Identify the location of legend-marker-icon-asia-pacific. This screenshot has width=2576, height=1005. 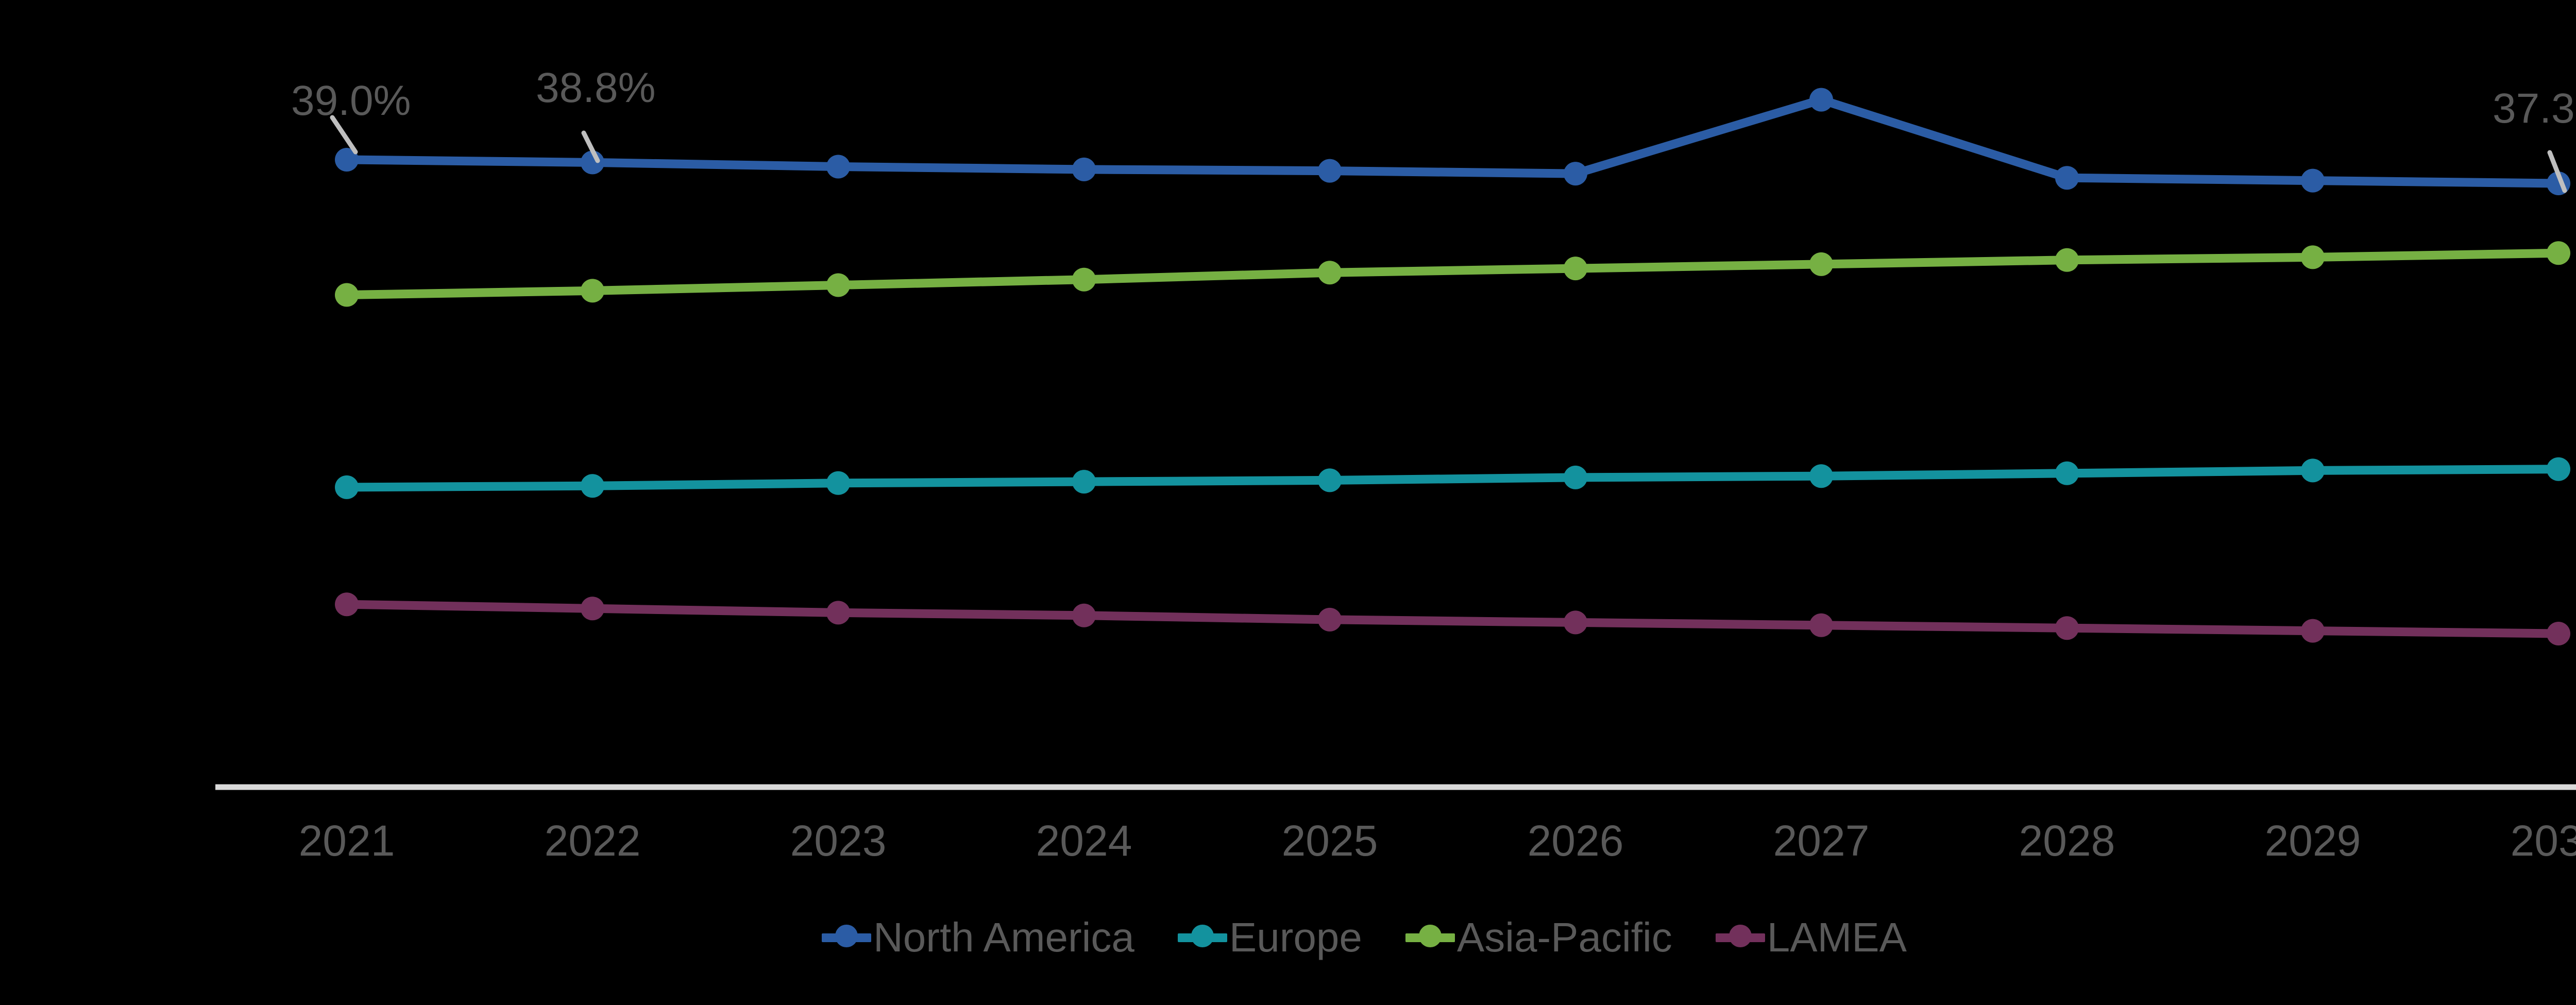
(1430, 937).